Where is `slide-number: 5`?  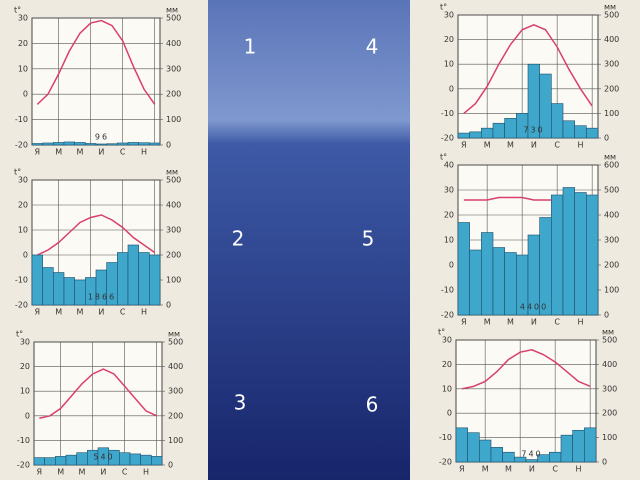 slide-number: 5 is located at coordinates (368, 239).